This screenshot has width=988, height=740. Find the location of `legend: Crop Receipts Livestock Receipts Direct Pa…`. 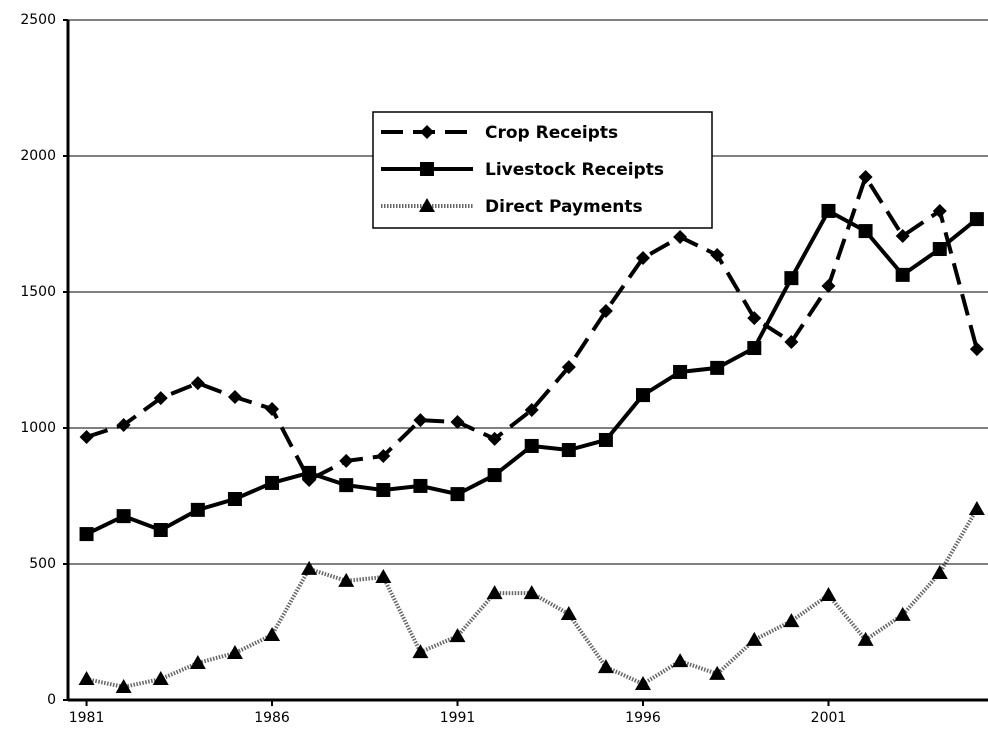

legend: Crop Receipts Livestock Receipts Direct Pa… is located at coordinates (542, 170).